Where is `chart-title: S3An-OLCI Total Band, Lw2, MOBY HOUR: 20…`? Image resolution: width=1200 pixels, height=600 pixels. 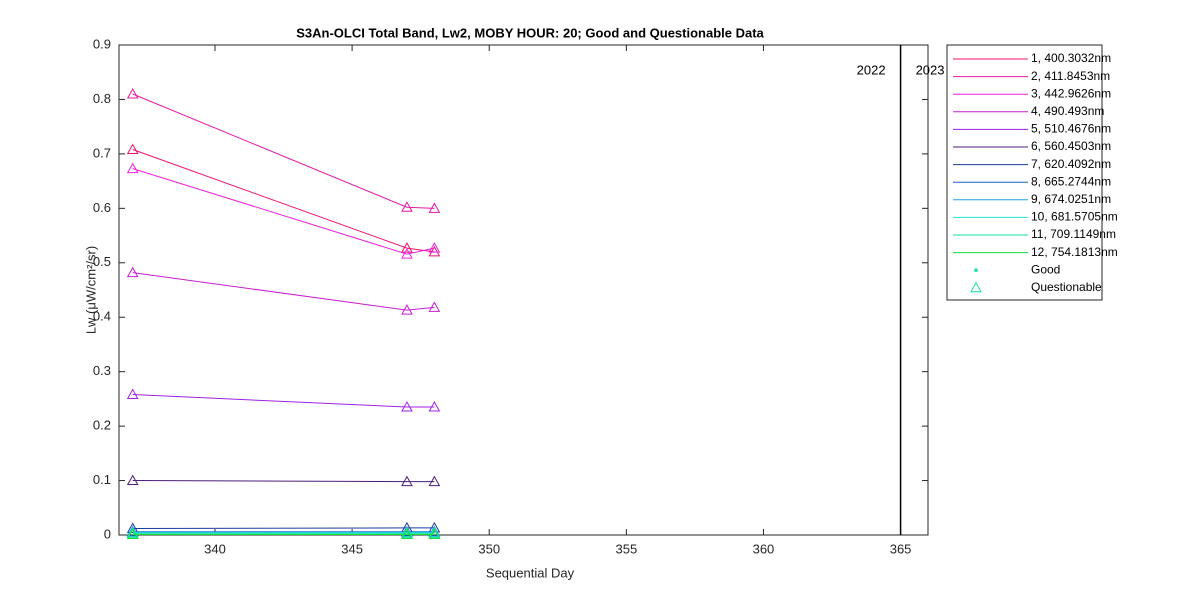
chart-title: S3An-OLCI Total Band, Lw2, MOBY HOUR: 20… is located at coordinates (530, 32).